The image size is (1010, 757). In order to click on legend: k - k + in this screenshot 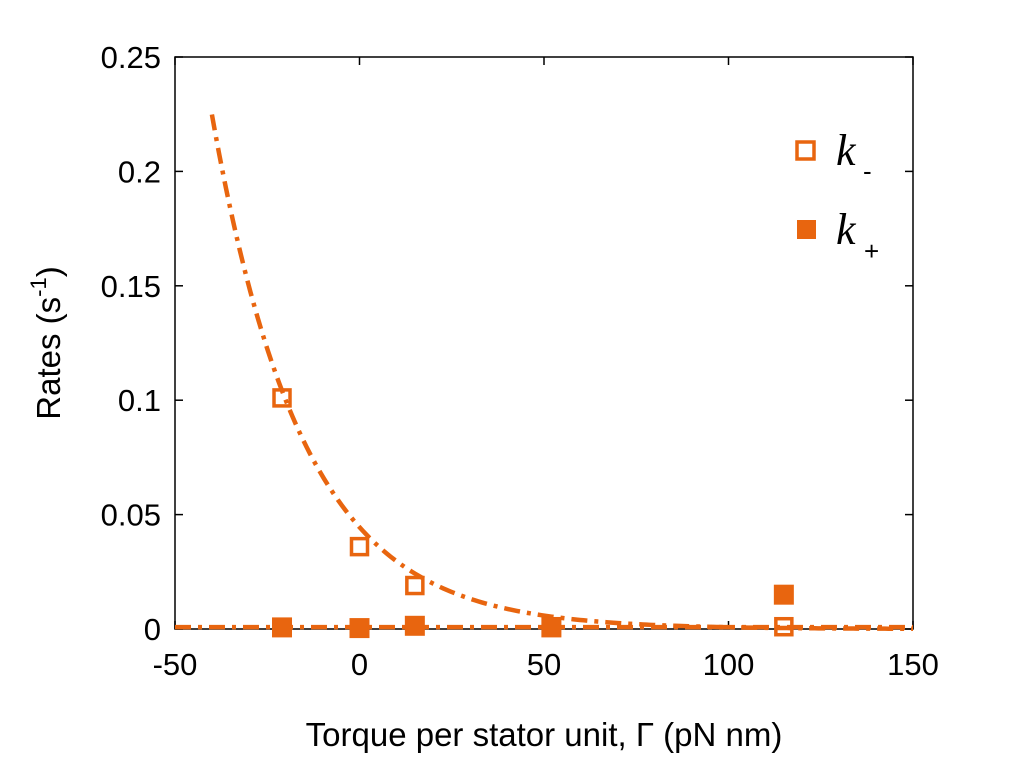, I will do `click(837, 196)`.